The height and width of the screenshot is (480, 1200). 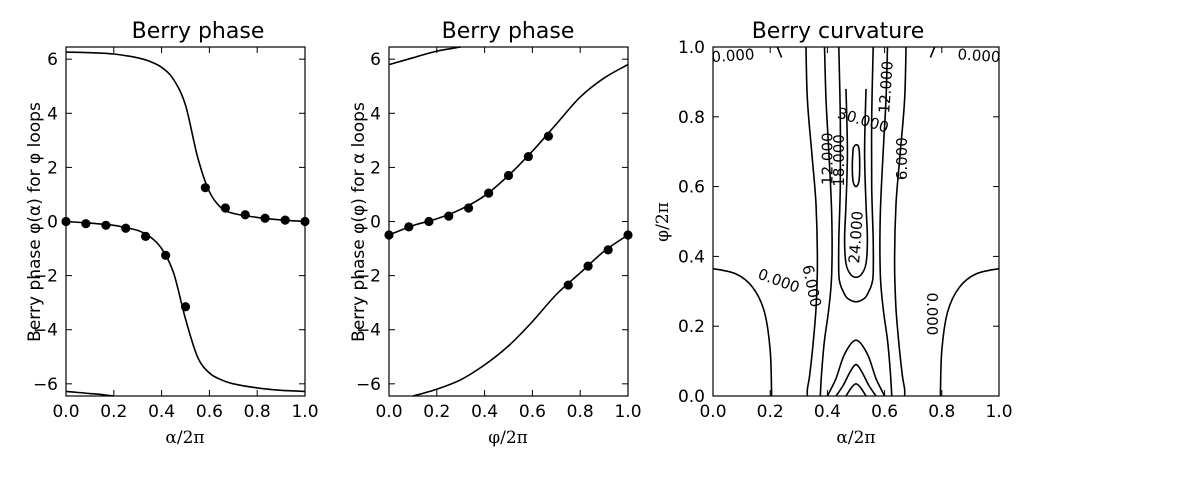 I want to click on contour-label: 24.000, so click(x=856, y=237).